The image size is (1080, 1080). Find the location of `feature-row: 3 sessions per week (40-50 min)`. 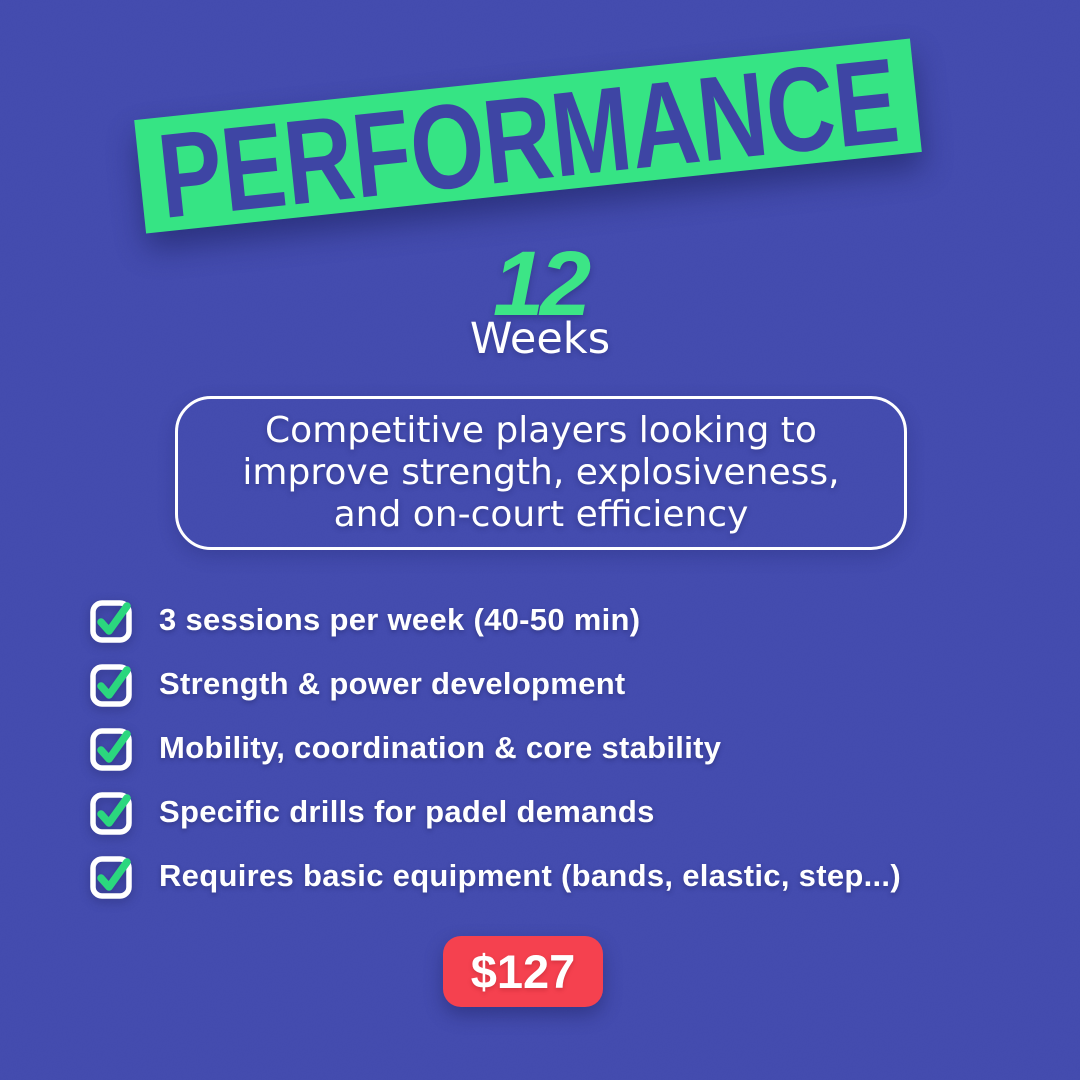

feature-row: 3 sessions per week (40-50 min) is located at coordinates (494, 620).